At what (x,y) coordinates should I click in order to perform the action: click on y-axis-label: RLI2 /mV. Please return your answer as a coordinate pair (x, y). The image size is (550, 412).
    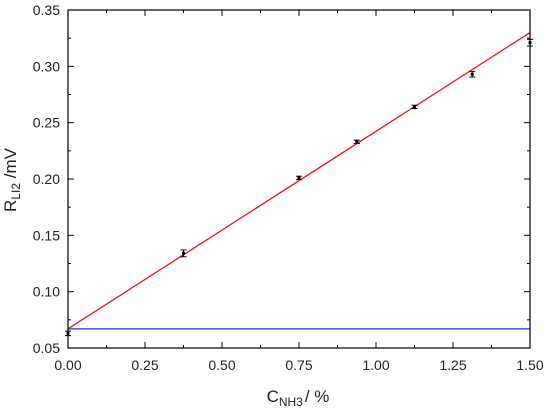
    Looking at the image, I should click on (12, 179).